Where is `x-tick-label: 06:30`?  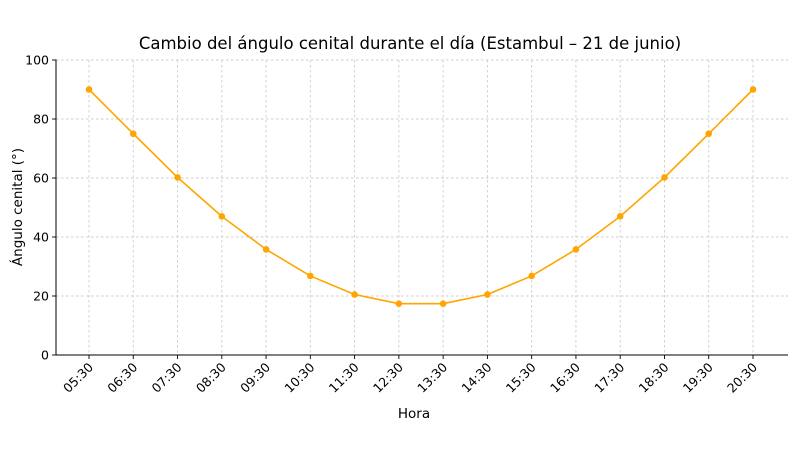
x-tick-label: 06:30 is located at coordinates (122, 377).